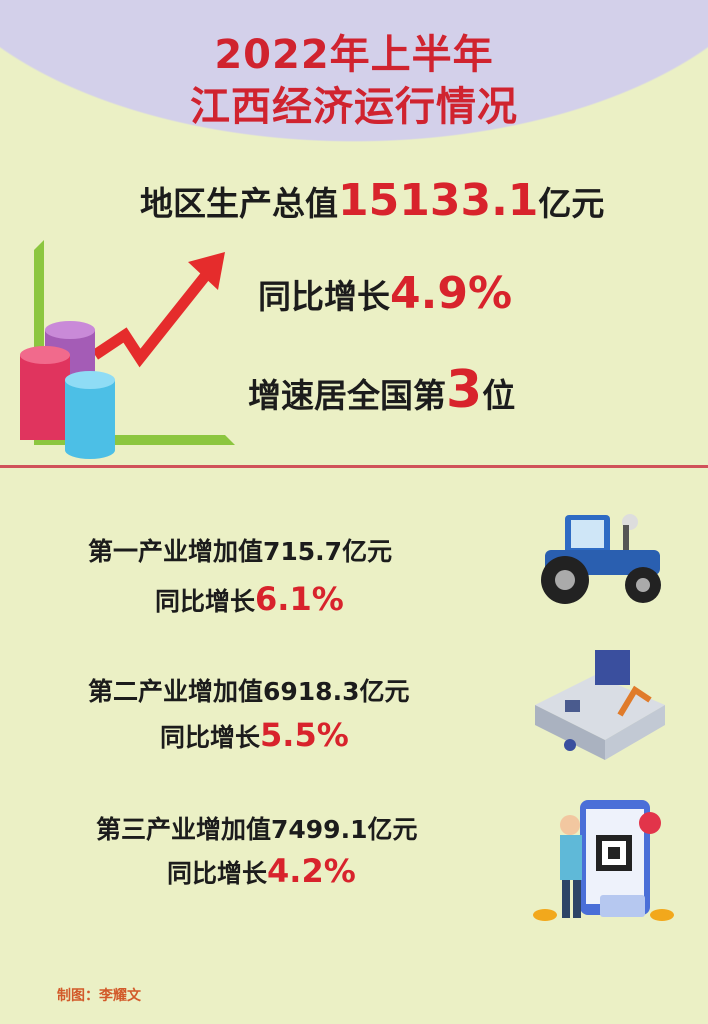  Describe the element at coordinates (240, 551) in the screenshot. I see `primary-industry-value: 第一产业增加值715.7亿元` at that location.